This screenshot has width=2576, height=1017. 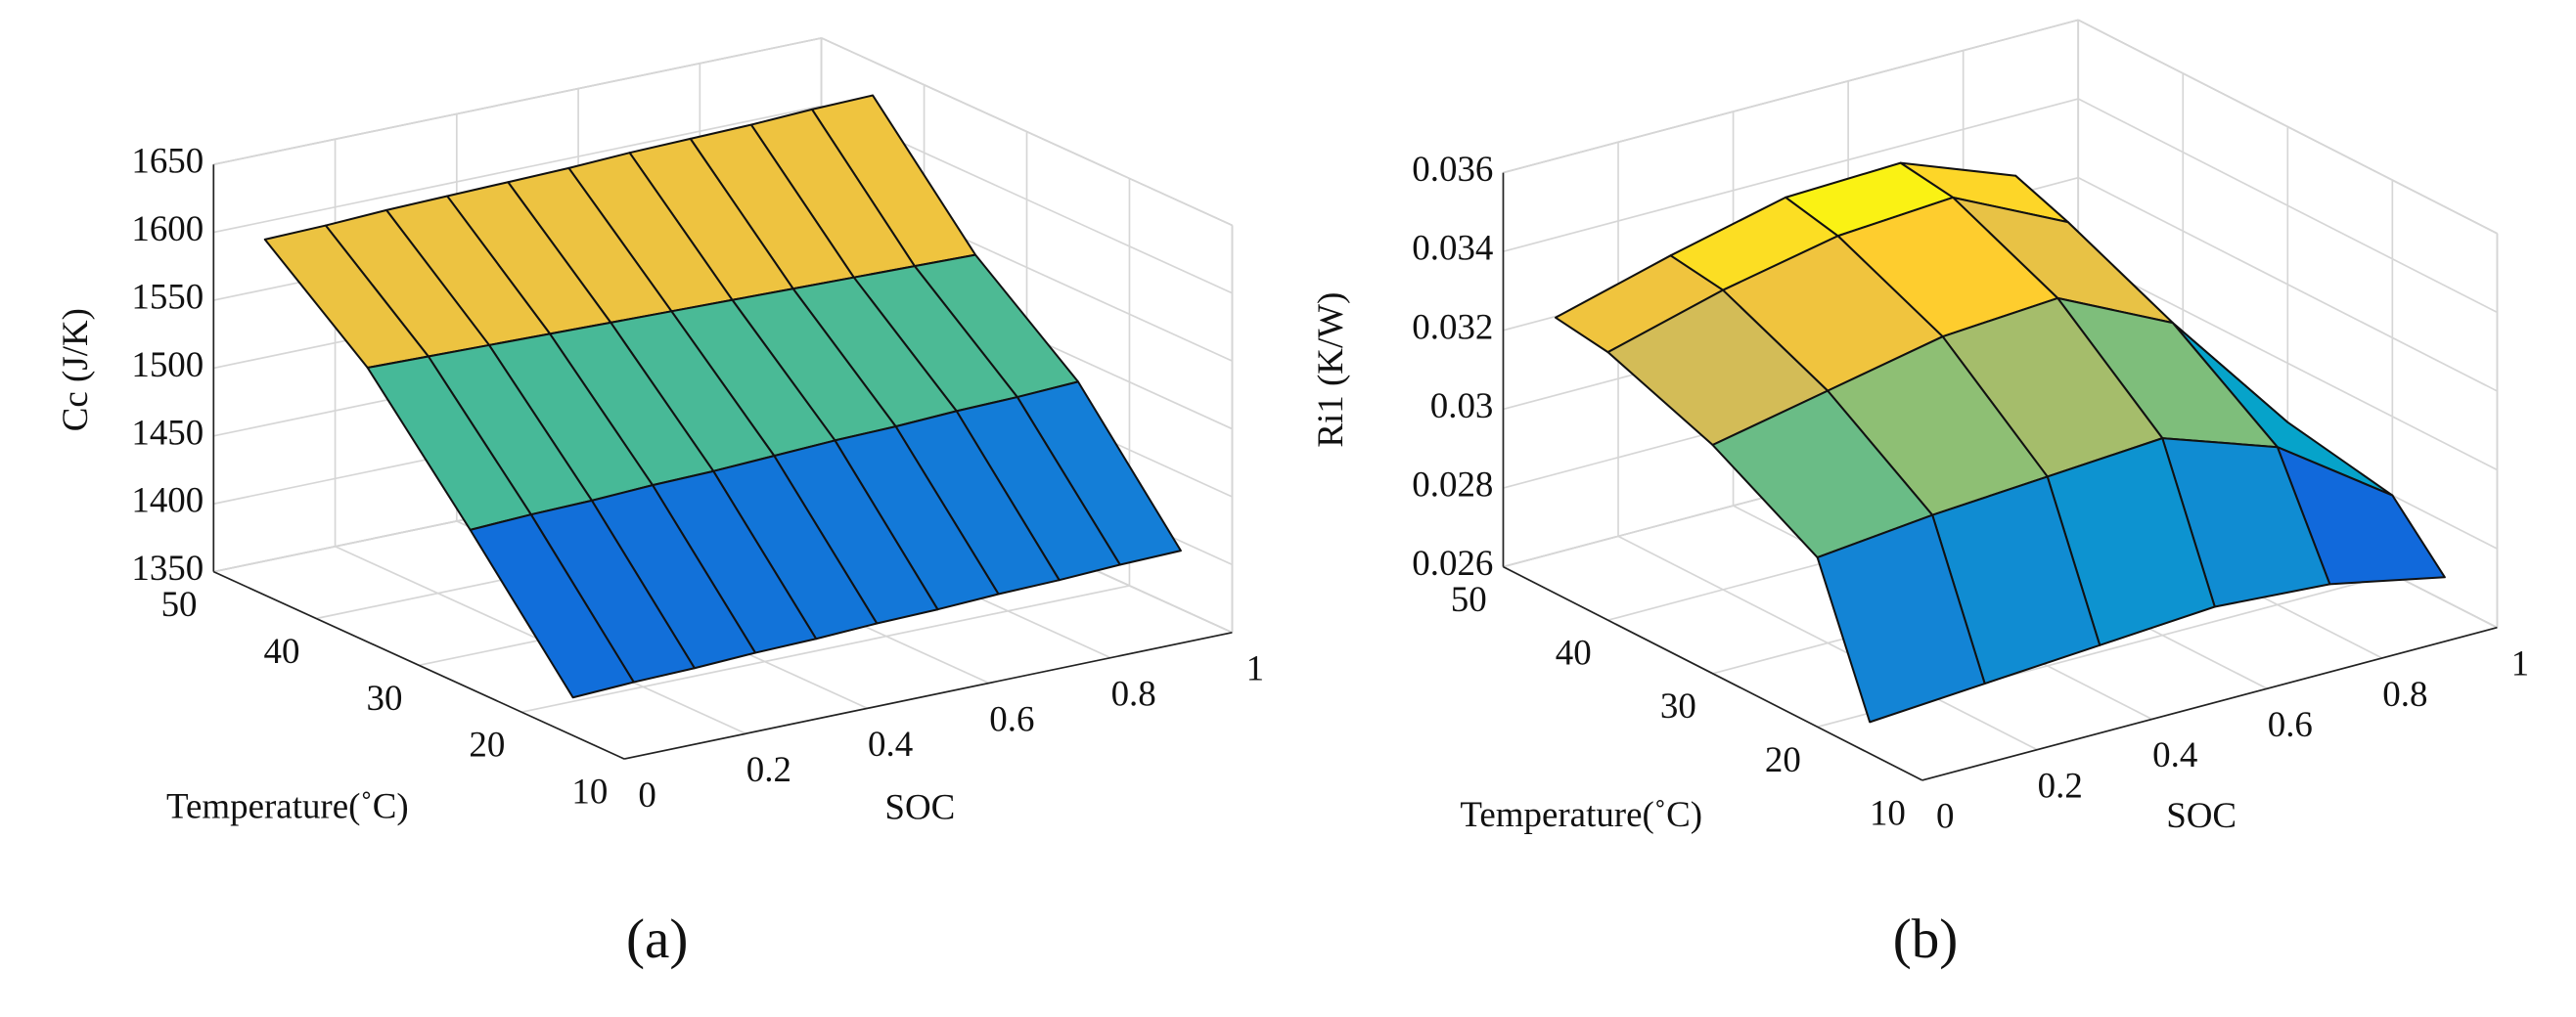 What do you see at coordinates (167, 364) in the screenshot?
I see `z-tick-label: 1500` at bounding box center [167, 364].